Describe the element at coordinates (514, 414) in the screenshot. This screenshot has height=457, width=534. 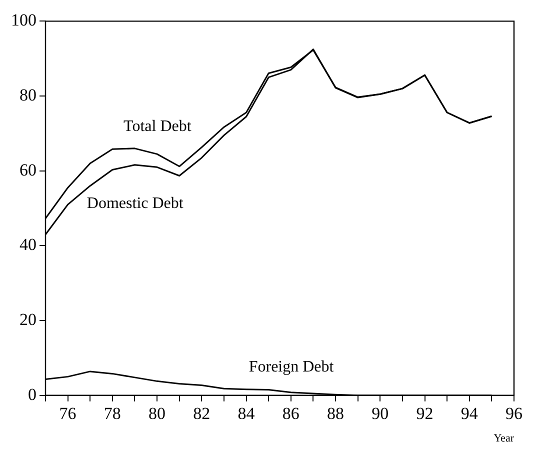
I see `x-tick-label: 96` at that location.